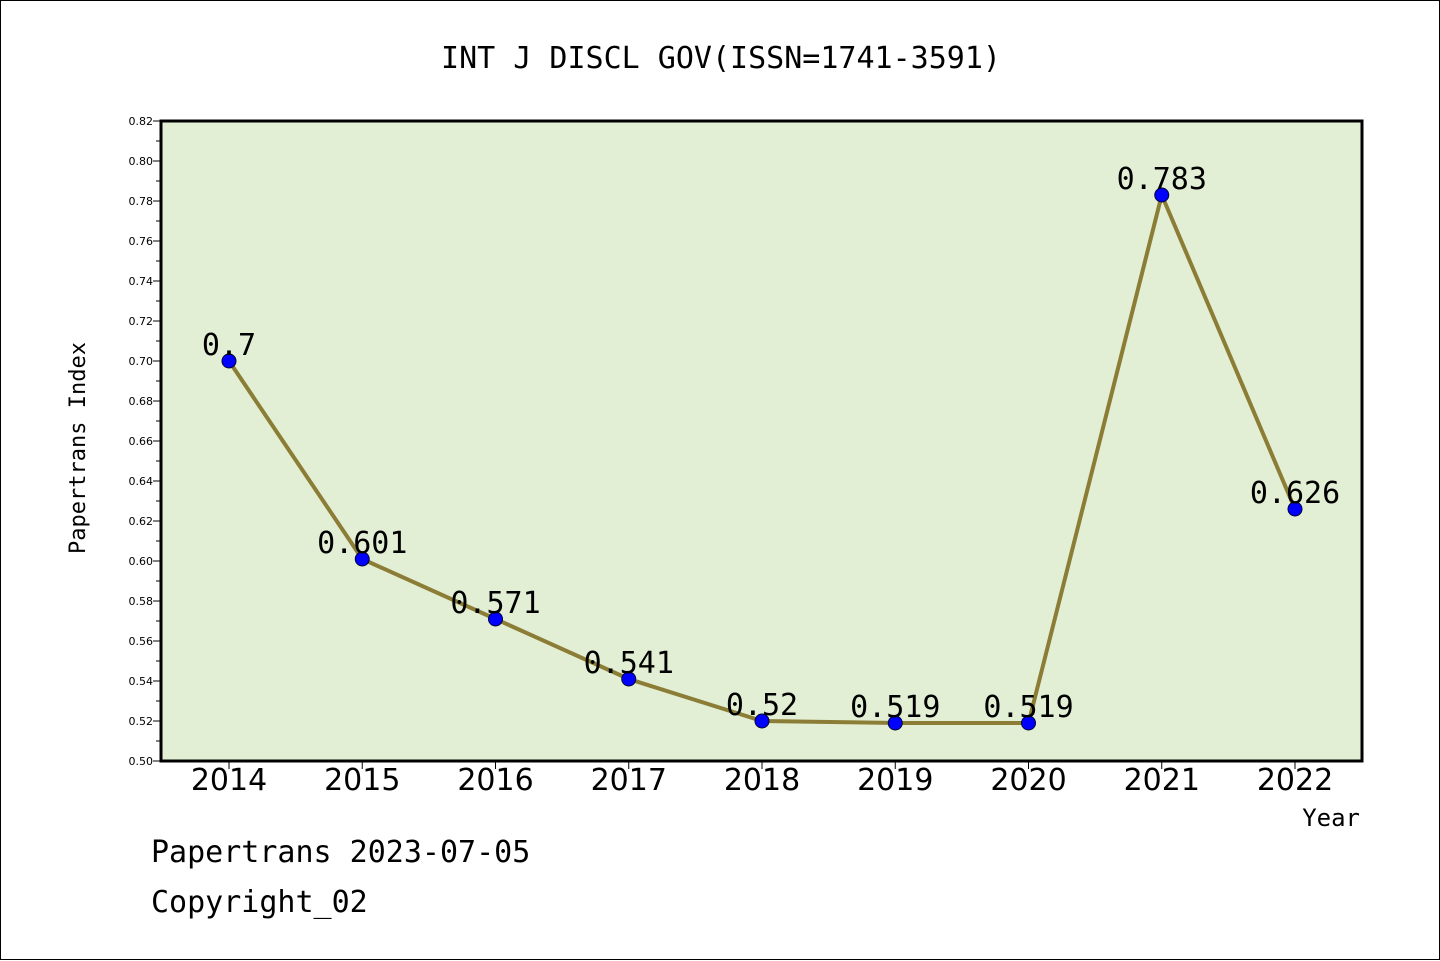 The image size is (1440, 961). I want to click on x-tick-label: 2018, so click(762, 780).